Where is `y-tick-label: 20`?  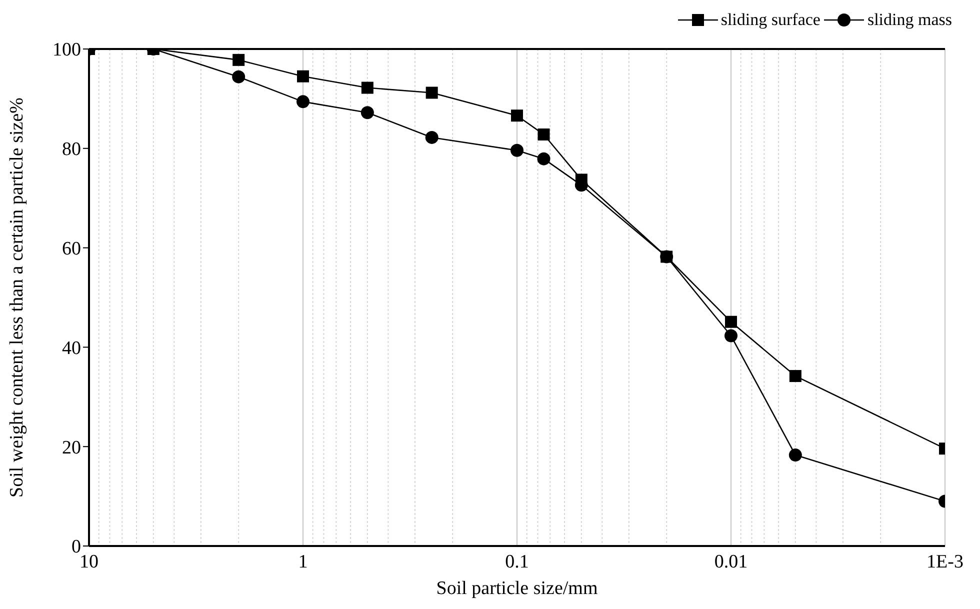
y-tick-label: 20 is located at coordinates (71, 447).